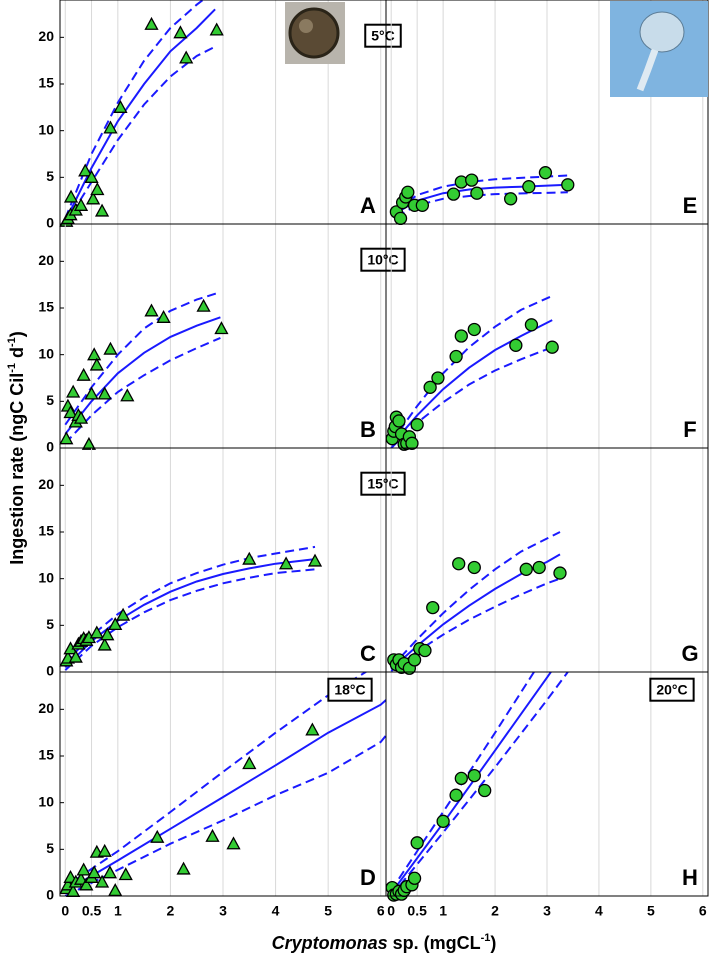 The height and width of the screenshot is (965, 709). I want to click on panel: 0 5 10 15 20 C 15°C, so click(222, 563).